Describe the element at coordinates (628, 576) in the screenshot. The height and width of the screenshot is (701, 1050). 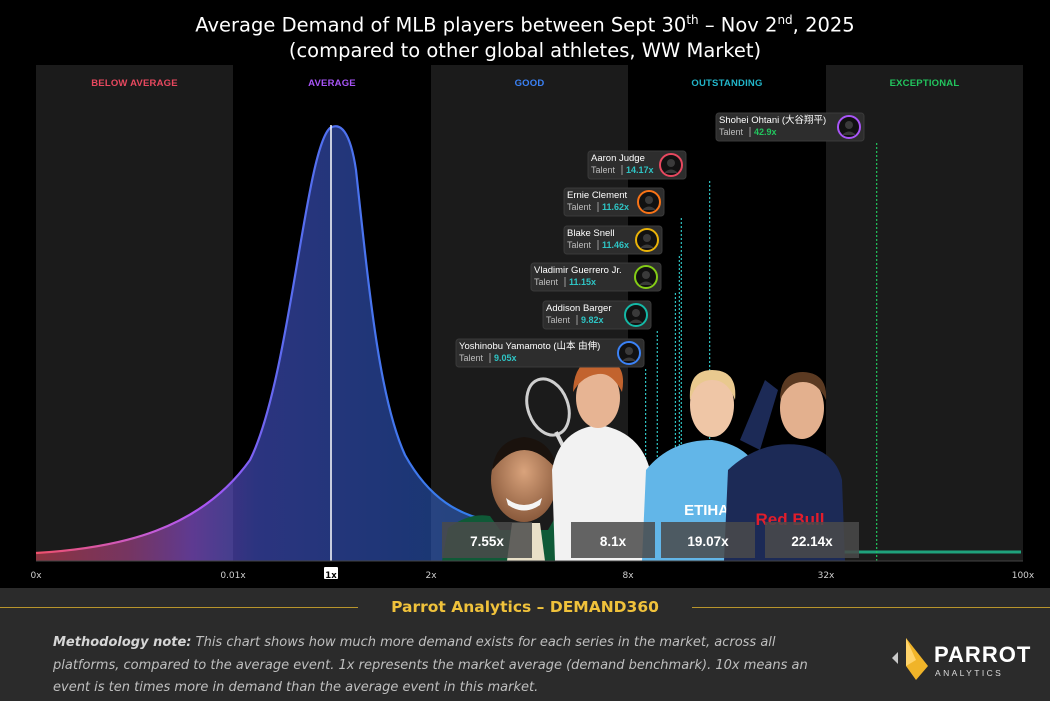
I see `x-tick-label-4: 8x` at that location.